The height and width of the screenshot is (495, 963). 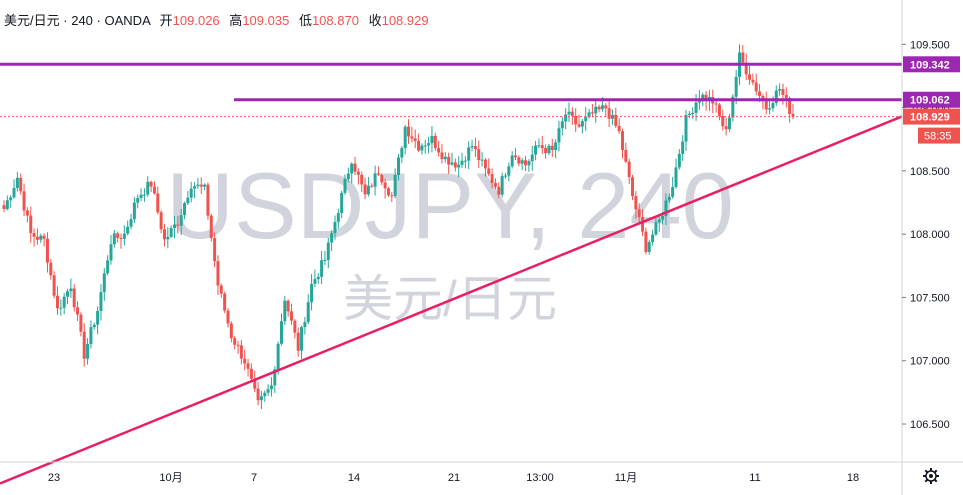 I want to click on level-price-tag, so click(x=931, y=64).